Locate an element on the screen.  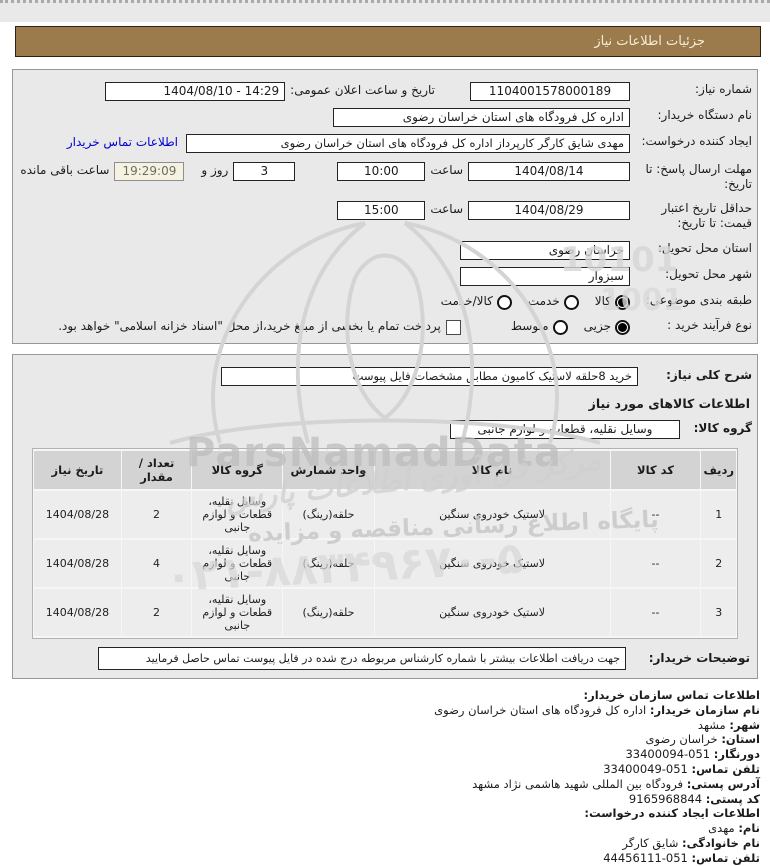
need-number-field: 1104001578000189 is located at coordinates (550, 91).